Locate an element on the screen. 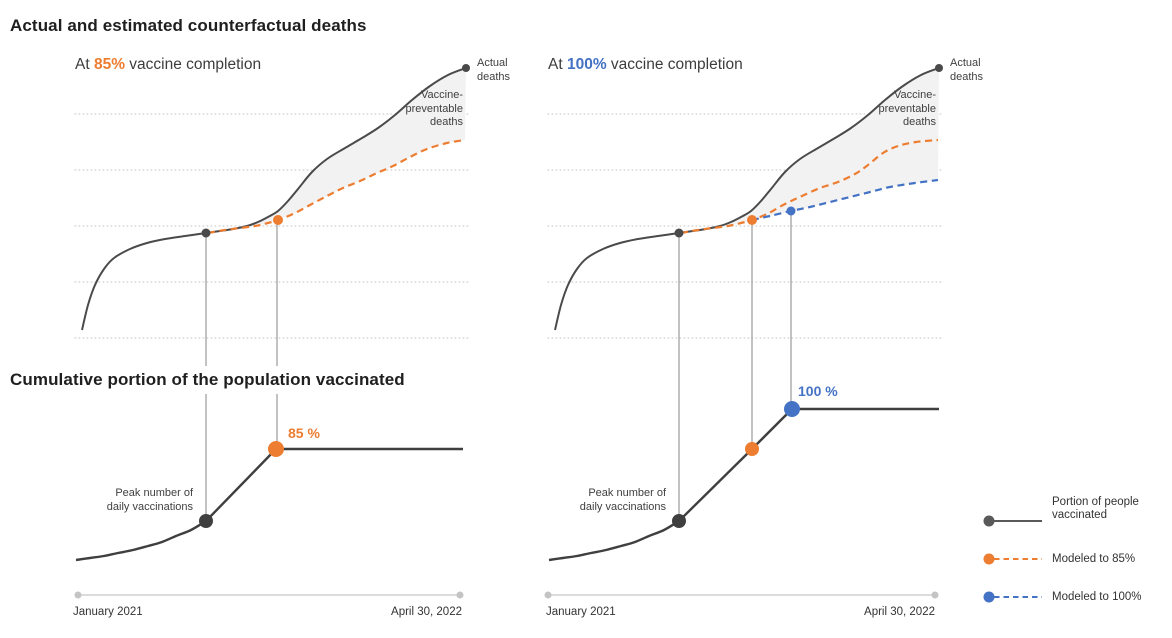  completion-label-85: 85 % is located at coordinates (304, 433).